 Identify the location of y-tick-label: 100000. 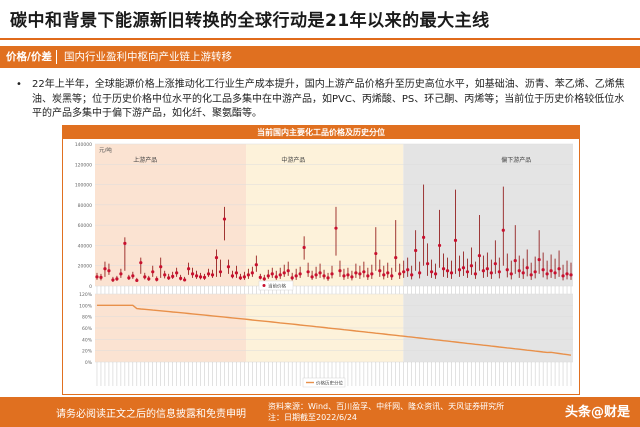
(83, 186).